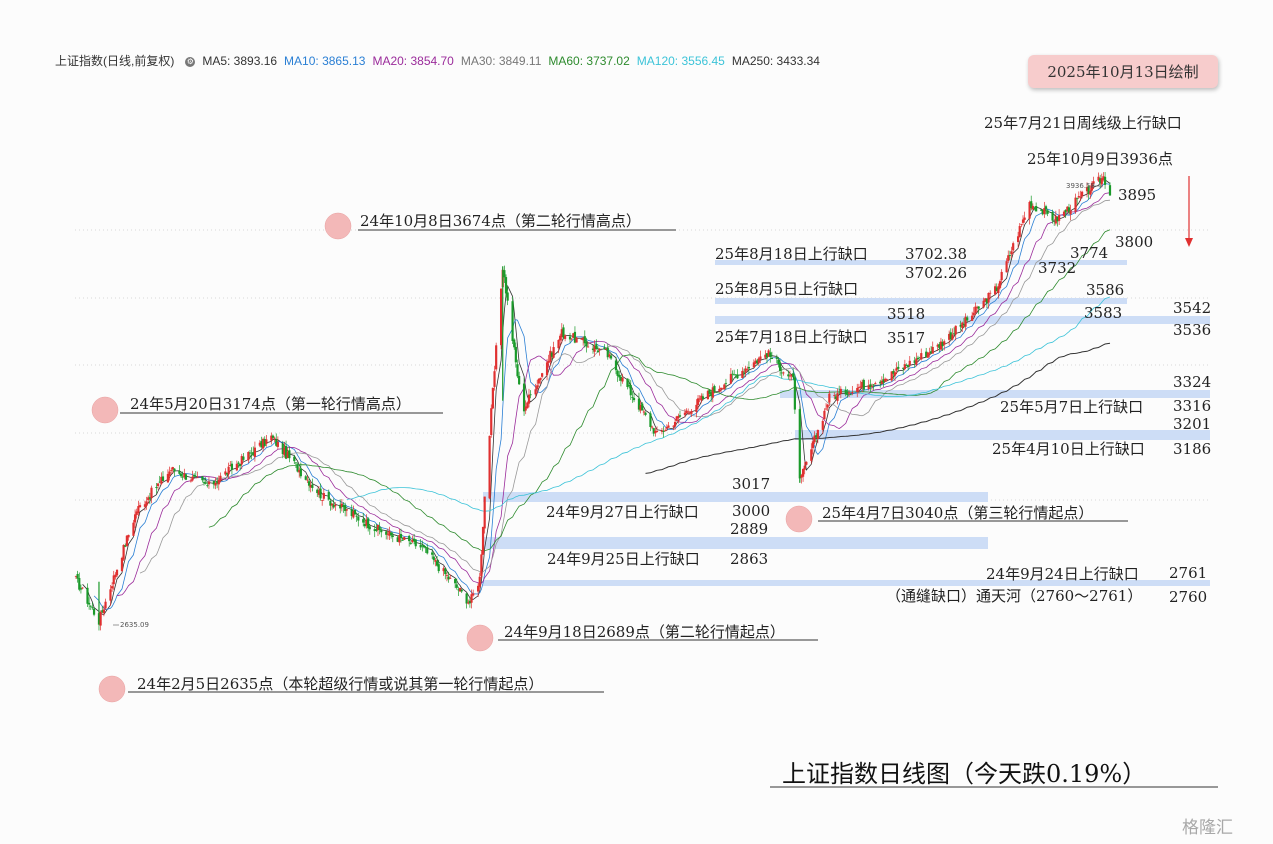  What do you see at coordinates (270, 404) in the screenshot?
I see `annotation-240520-high: 24年5月20日3174点（第一轮行情高点）` at bounding box center [270, 404].